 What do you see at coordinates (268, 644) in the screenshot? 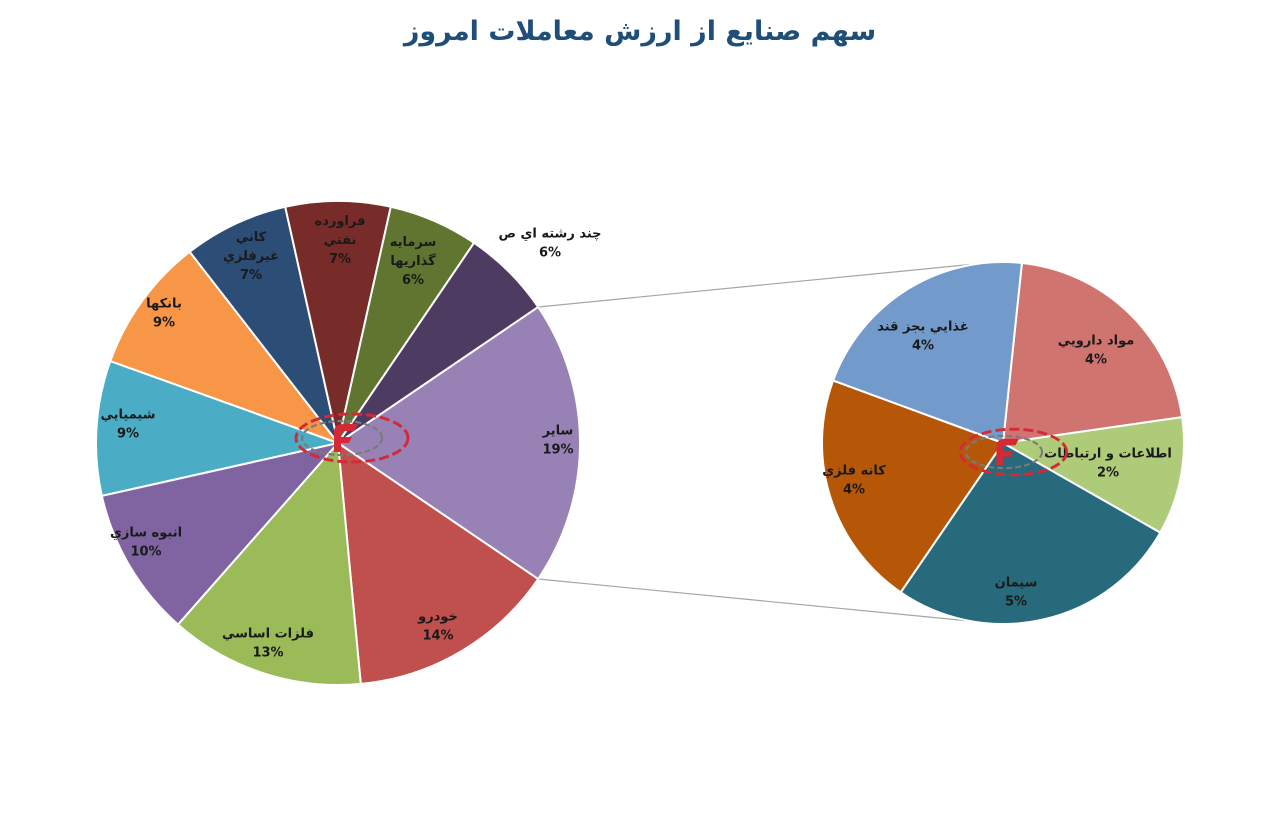
I see `main-slice-label: فلزات اساسي 13%` at bounding box center [268, 644].